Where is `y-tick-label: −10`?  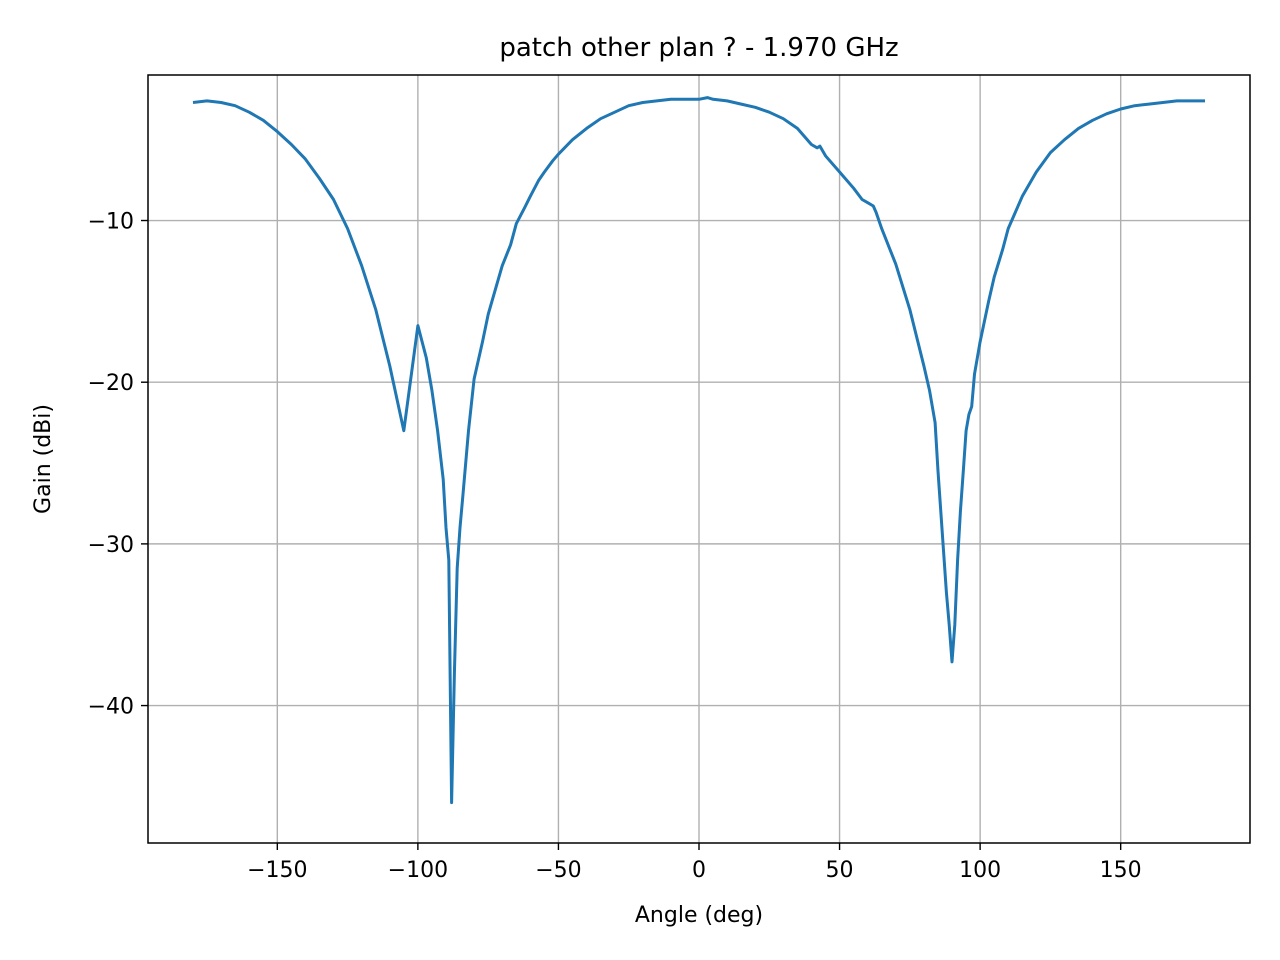
y-tick-label: −10 is located at coordinates (111, 222).